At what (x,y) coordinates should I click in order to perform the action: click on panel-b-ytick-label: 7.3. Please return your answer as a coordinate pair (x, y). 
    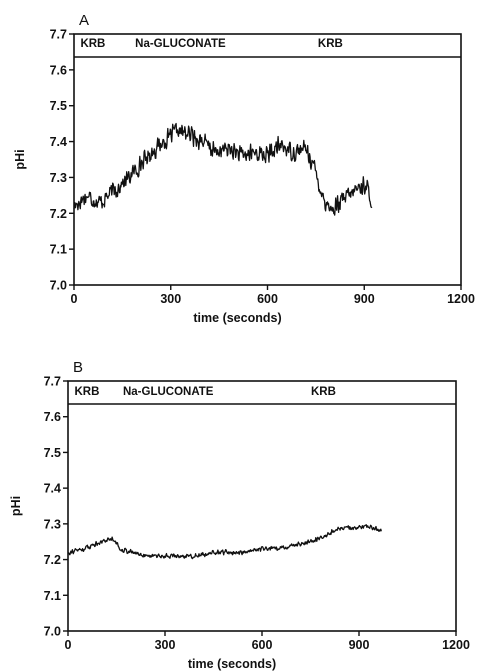
    Looking at the image, I should click on (52, 524).